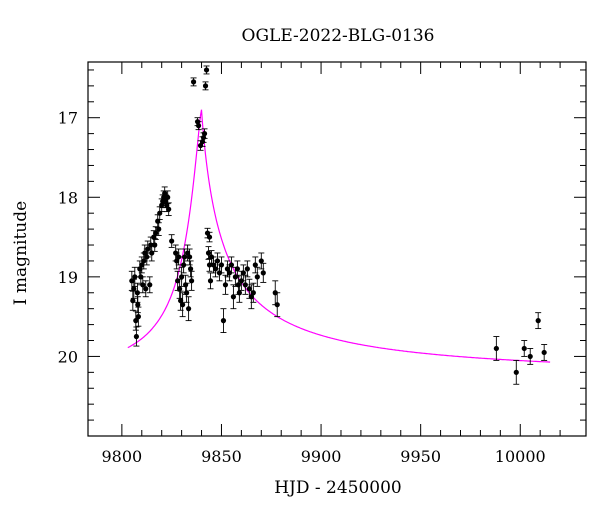  I want to click on chart-title: OGLE-2022-BLG-0136, so click(338, 36).